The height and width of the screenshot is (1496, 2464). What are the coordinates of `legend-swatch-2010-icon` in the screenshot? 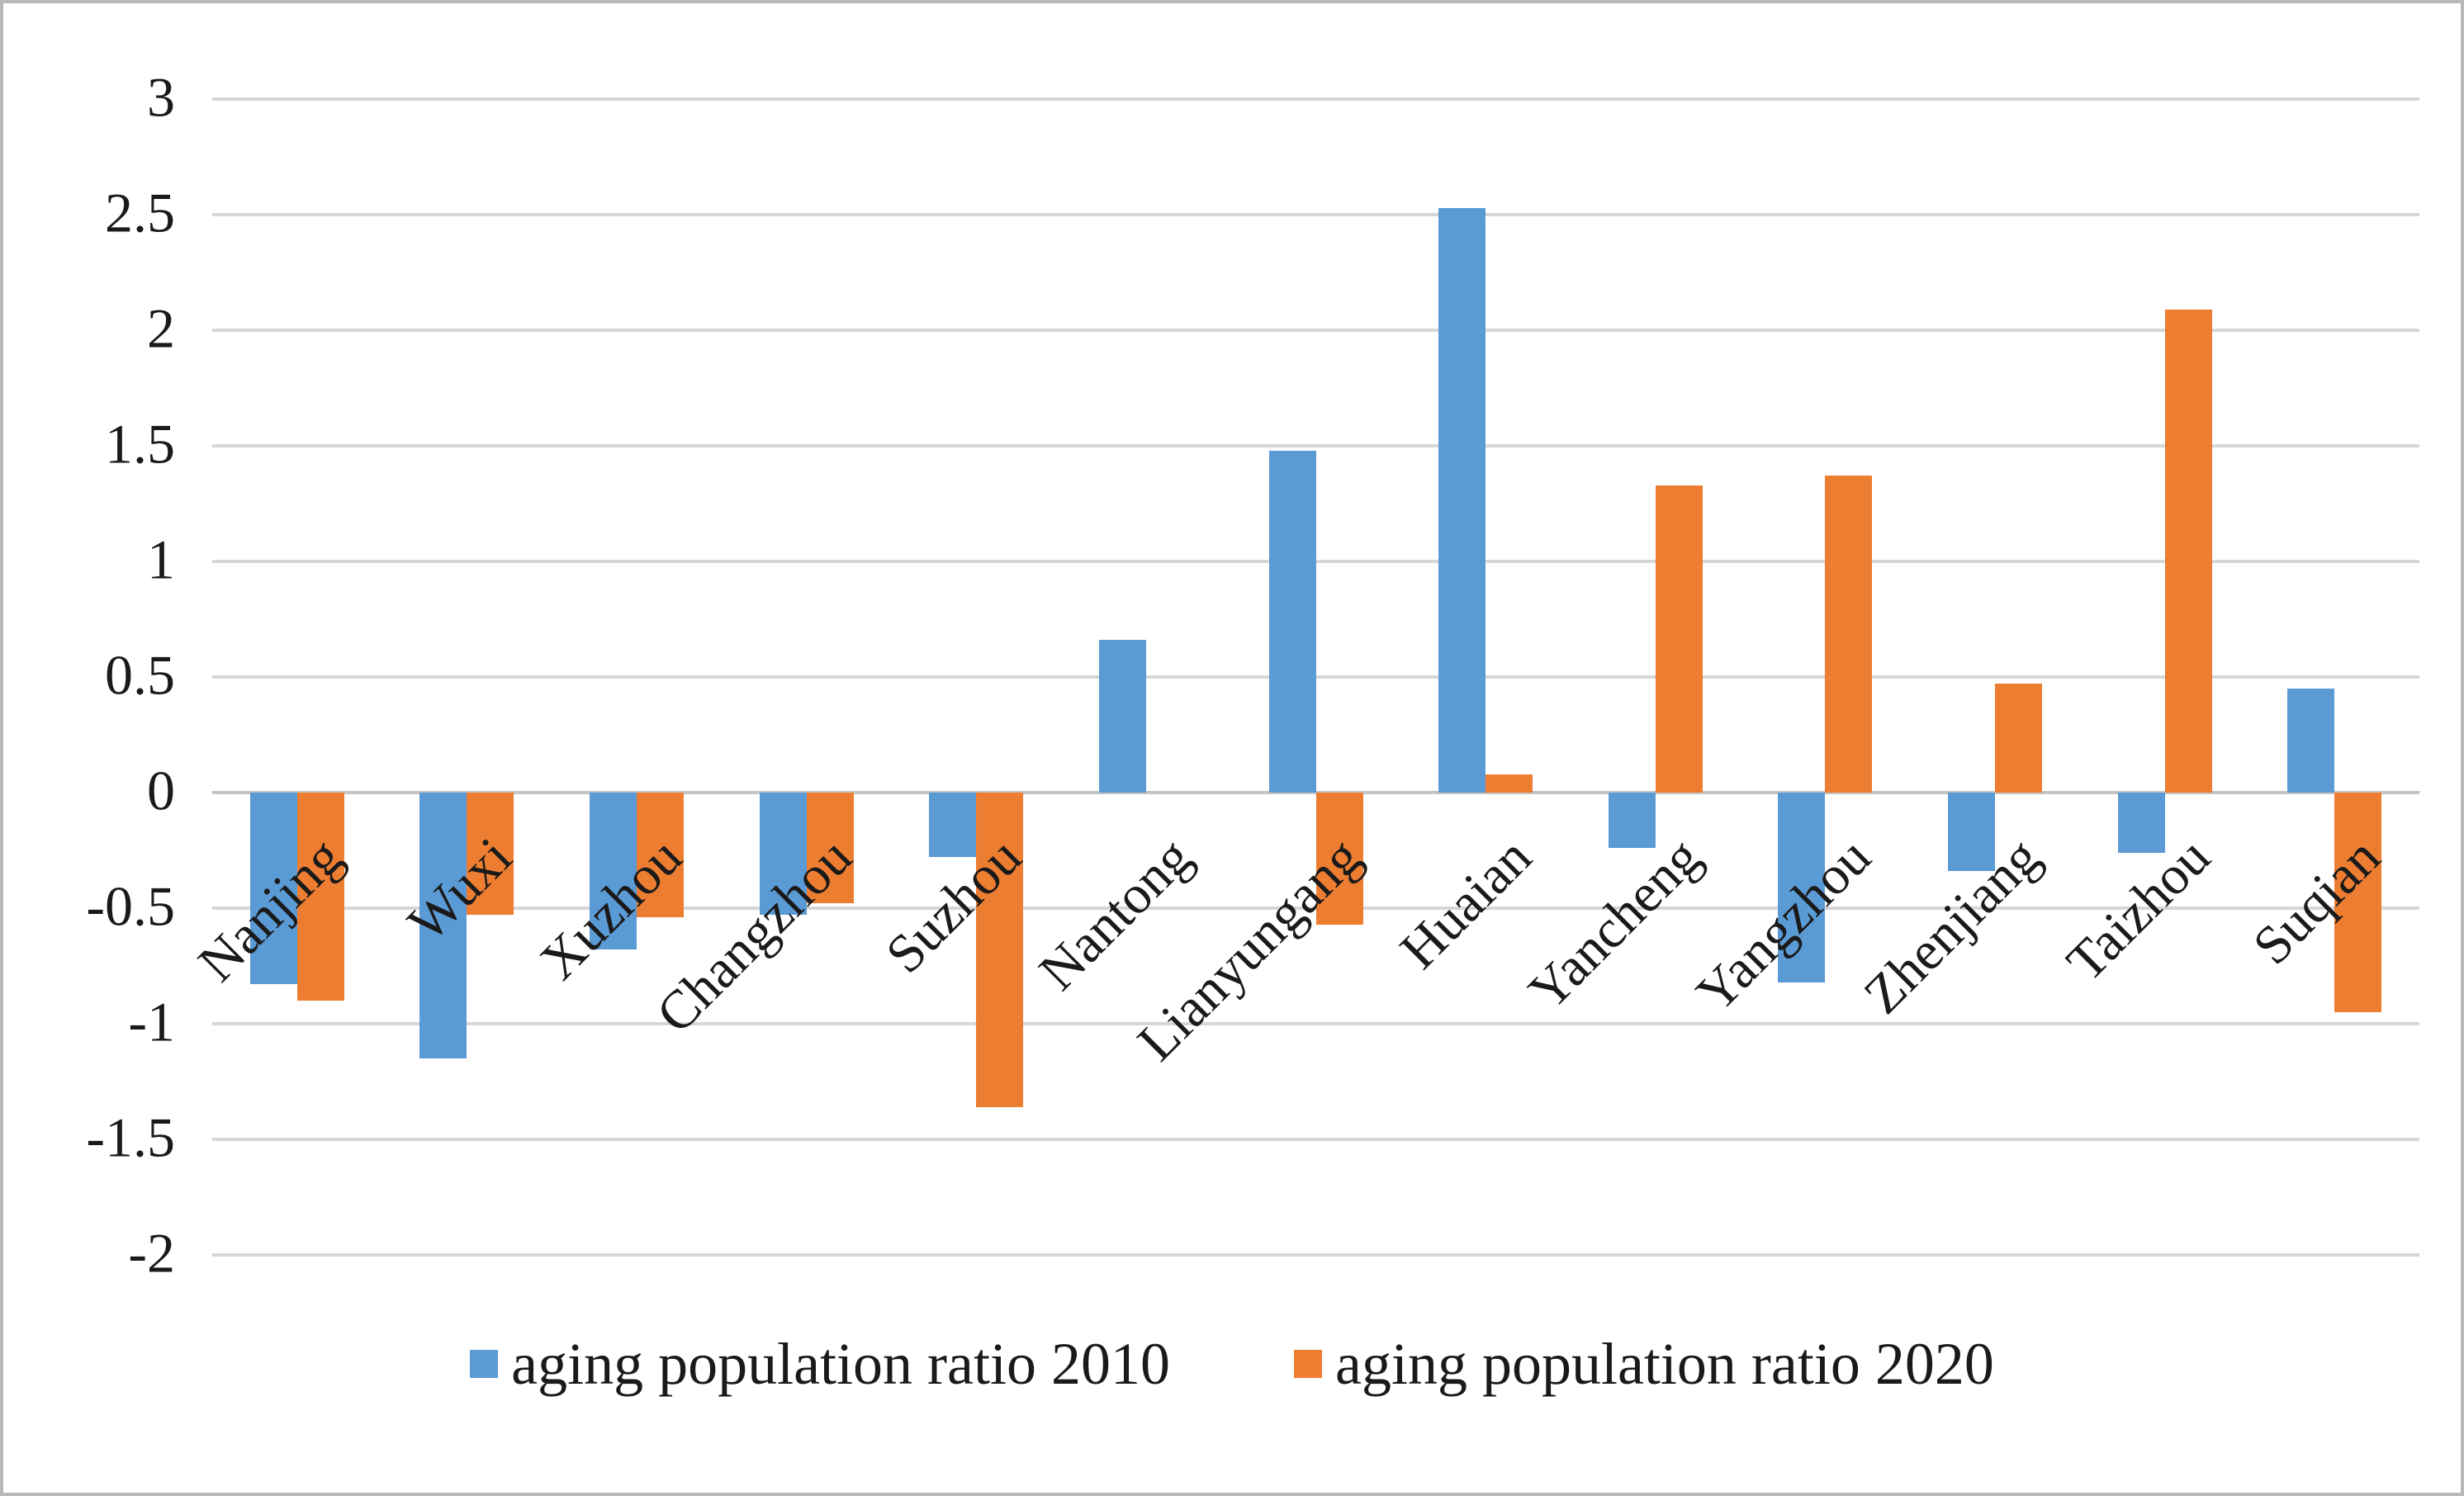 It's located at (484, 1364).